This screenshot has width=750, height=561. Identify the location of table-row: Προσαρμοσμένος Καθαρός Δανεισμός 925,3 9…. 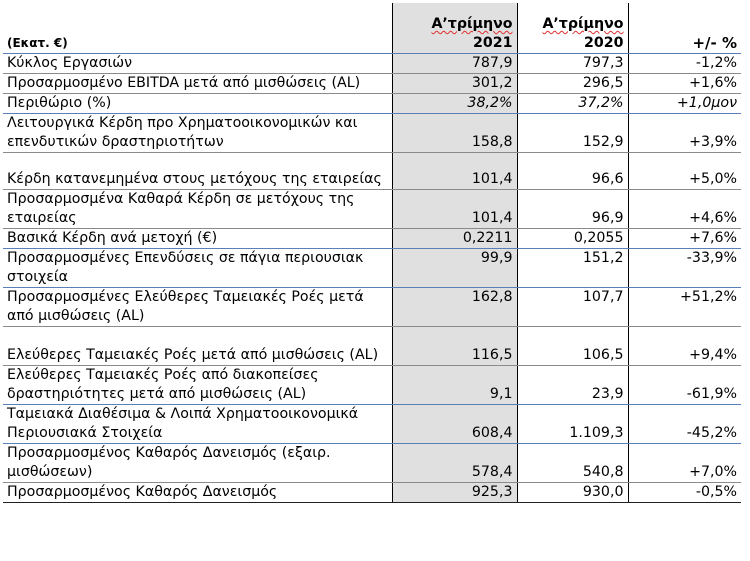
(372, 492).